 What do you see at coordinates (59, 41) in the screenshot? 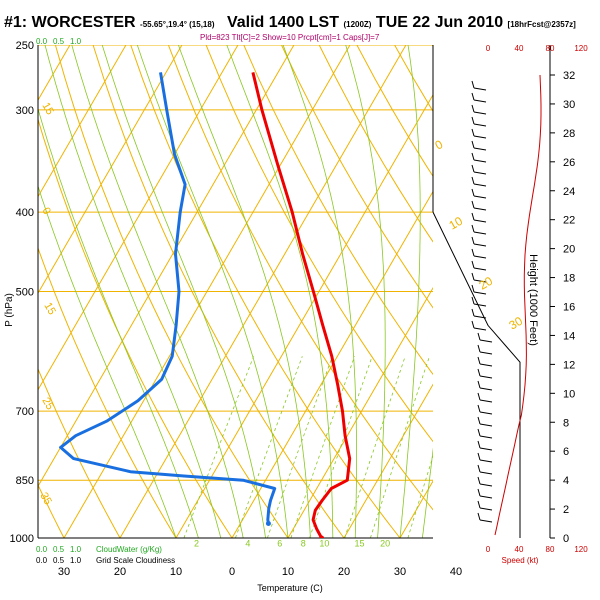
I see `cloud-scale-top-tick: 0.5` at bounding box center [59, 41].